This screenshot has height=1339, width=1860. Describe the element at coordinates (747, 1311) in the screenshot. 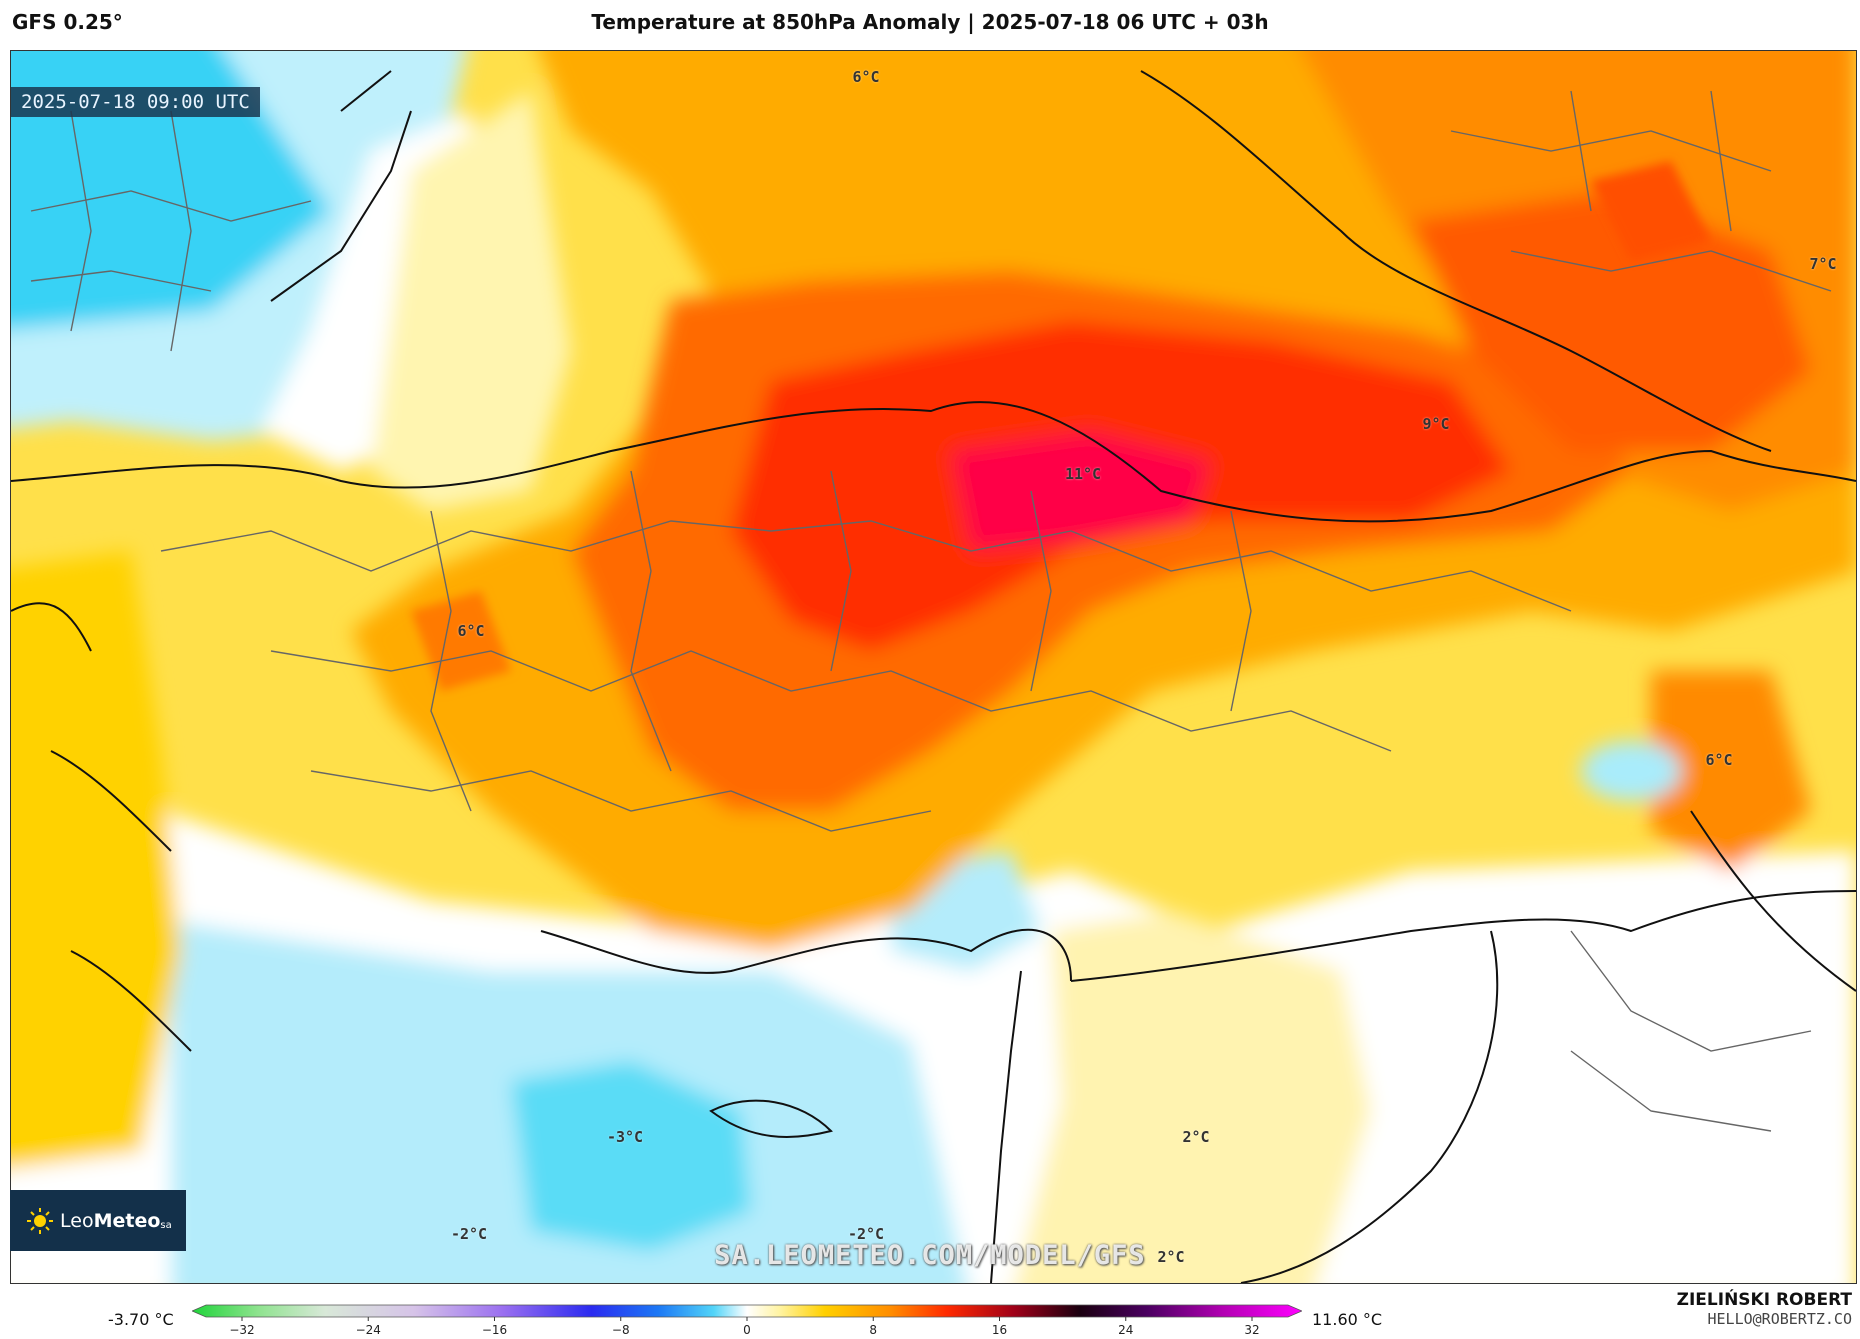

I see `colorbar-gradient` at that location.